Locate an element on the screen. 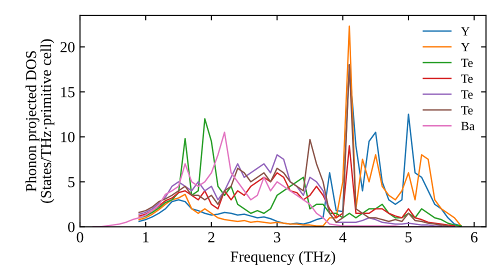  x-axis-title: Frequency (THz) is located at coordinates (283, 258).